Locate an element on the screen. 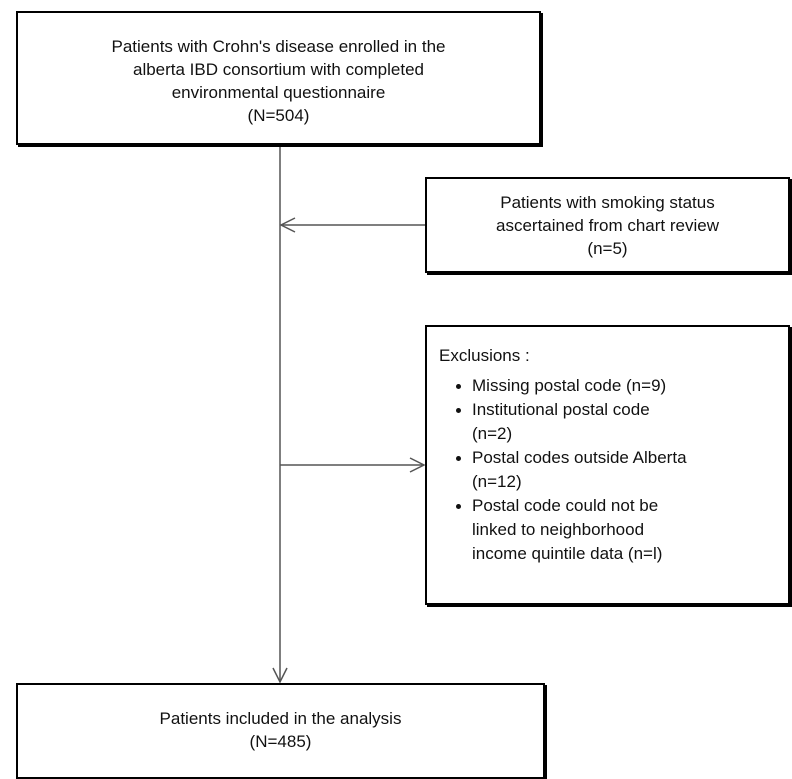 The image size is (792, 779). exclusion-item: Postal codes outside Alberta (n=12) is located at coordinates (571, 470).